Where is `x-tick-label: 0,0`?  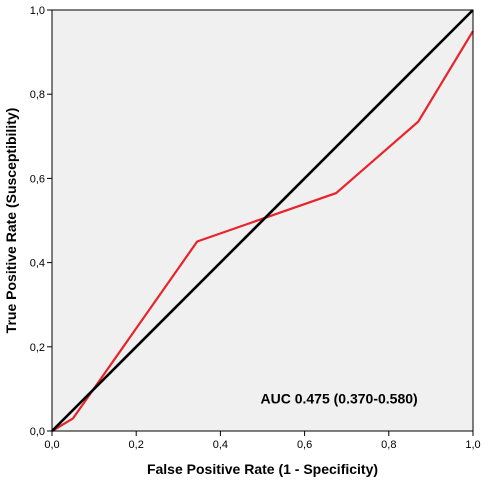 x-tick-label: 0,0 is located at coordinates (51, 445).